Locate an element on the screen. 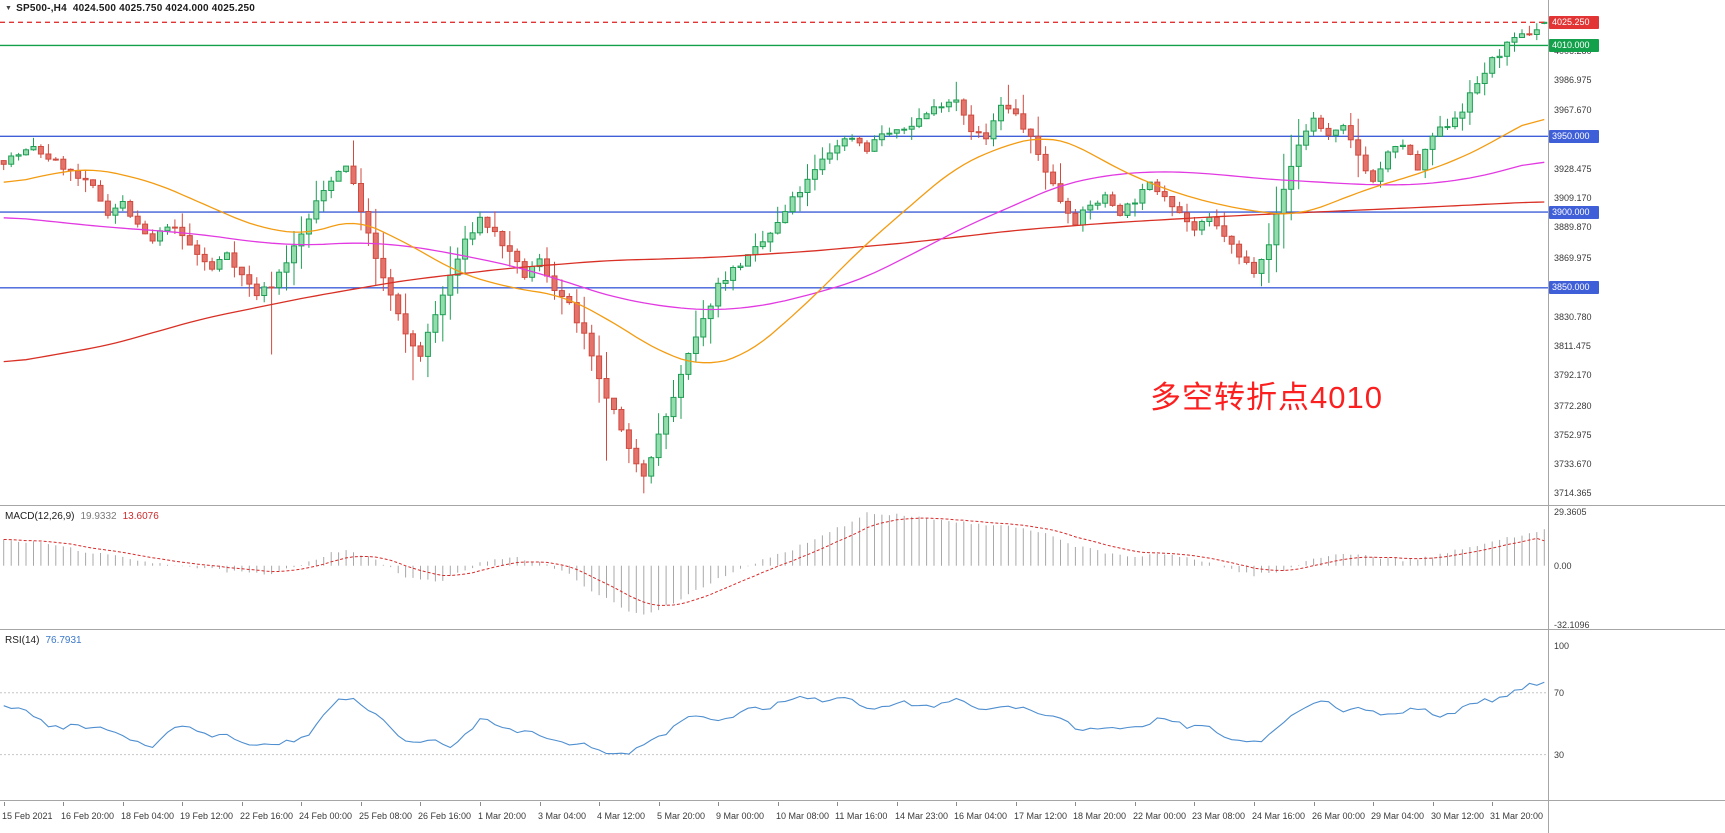  time-axis-label: 18 Feb 04:00 is located at coordinates (148, 816).